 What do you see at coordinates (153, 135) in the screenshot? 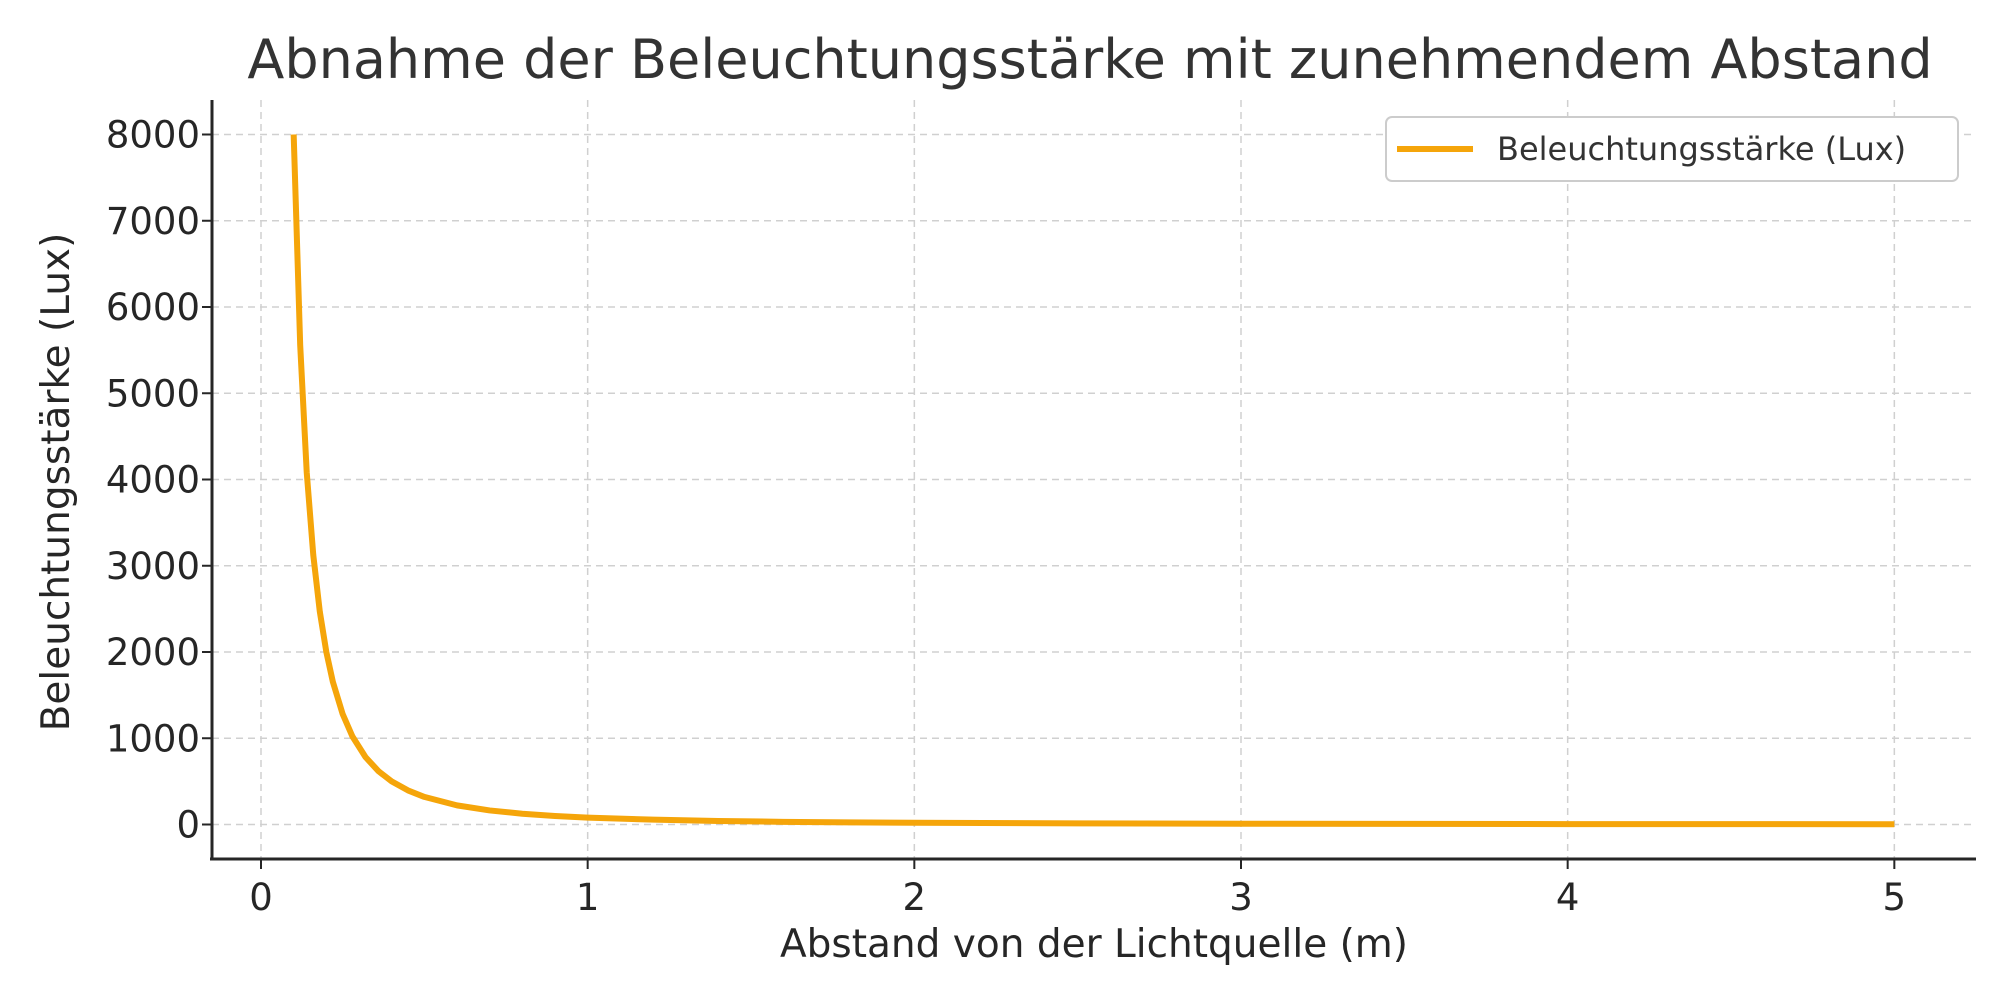
I see `y-tick-label: 8000` at bounding box center [153, 135].